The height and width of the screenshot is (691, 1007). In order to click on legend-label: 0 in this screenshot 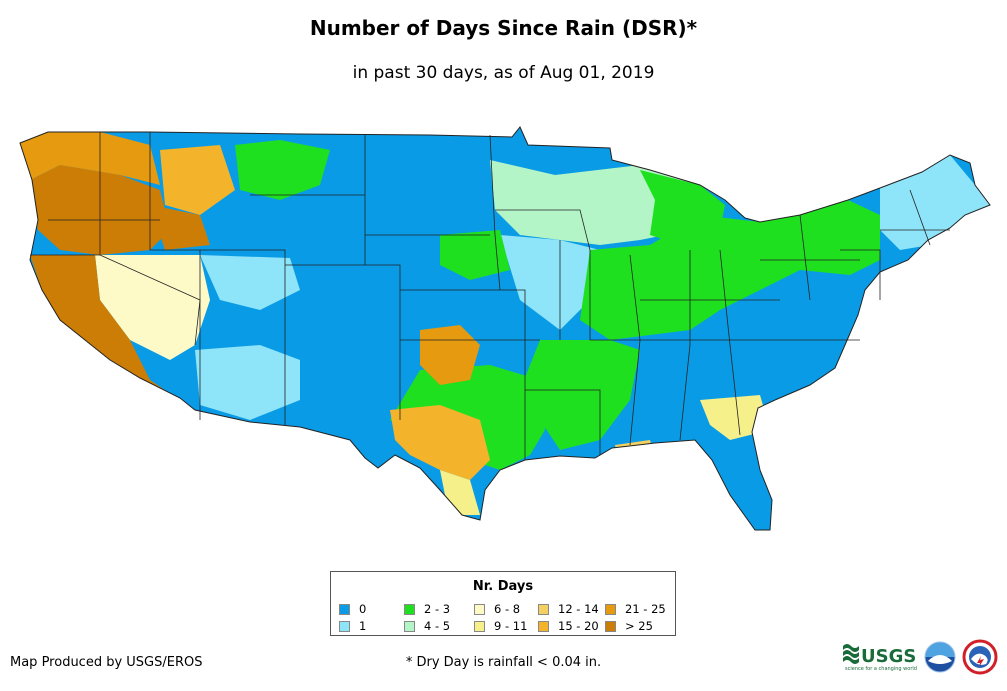, I will do `click(363, 609)`.